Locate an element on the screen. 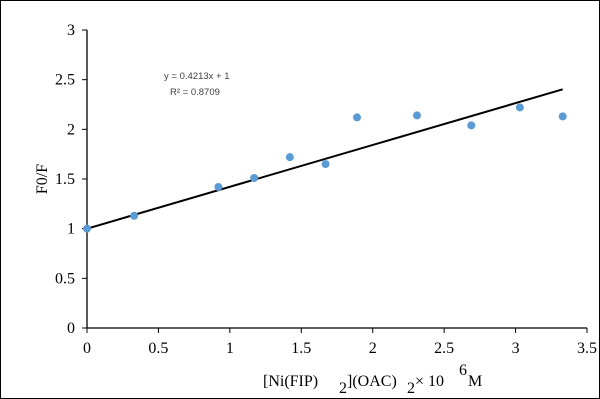 The width and height of the screenshot is (600, 399). y-tick-label: 0 is located at coordinates (71, 328).